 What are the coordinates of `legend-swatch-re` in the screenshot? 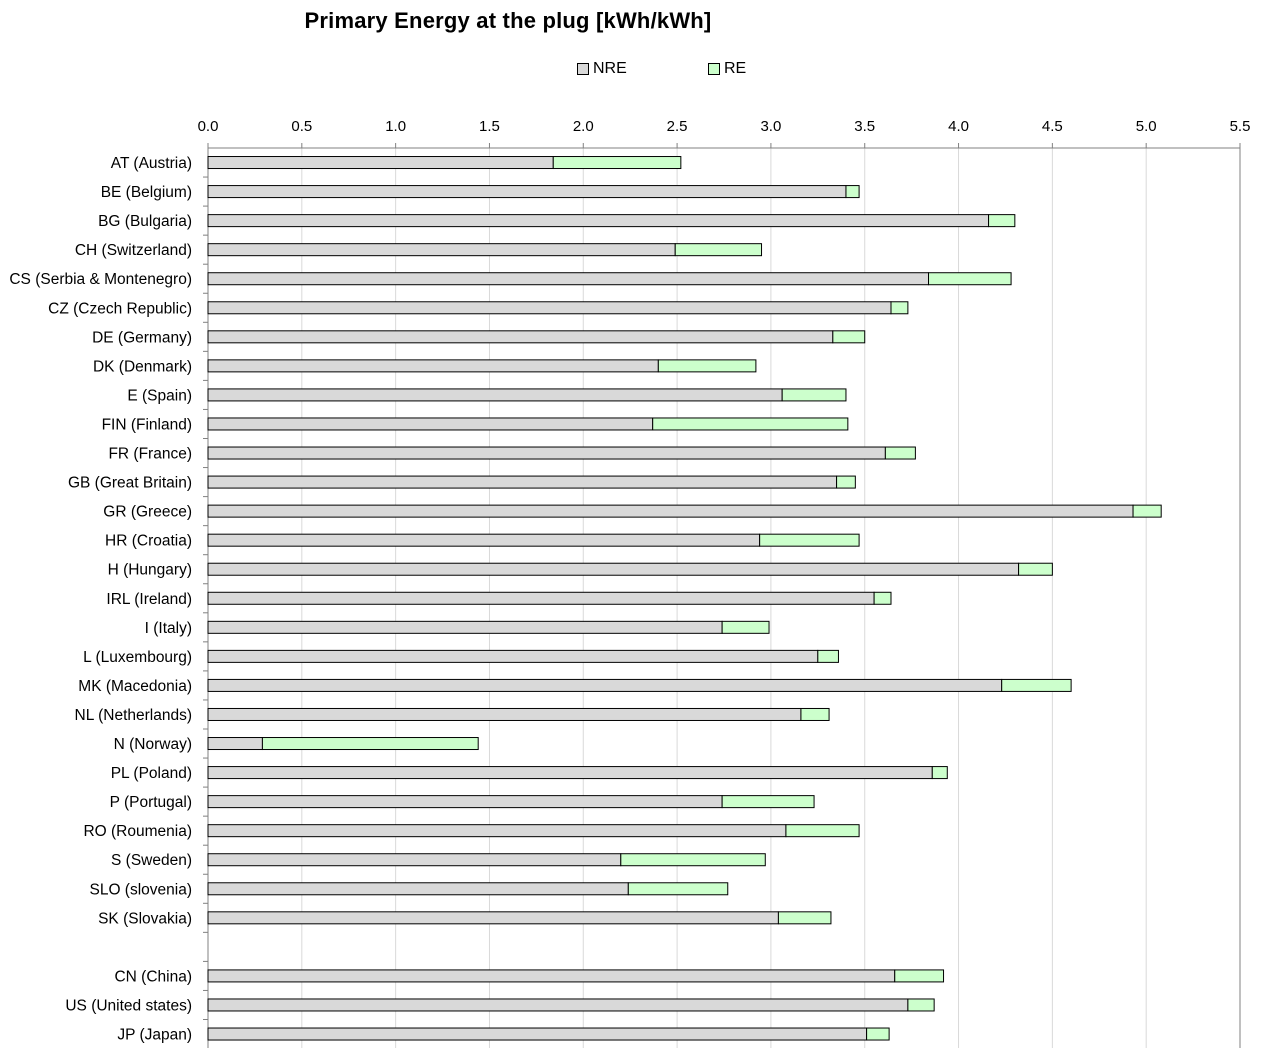 It's located at (714, 69).